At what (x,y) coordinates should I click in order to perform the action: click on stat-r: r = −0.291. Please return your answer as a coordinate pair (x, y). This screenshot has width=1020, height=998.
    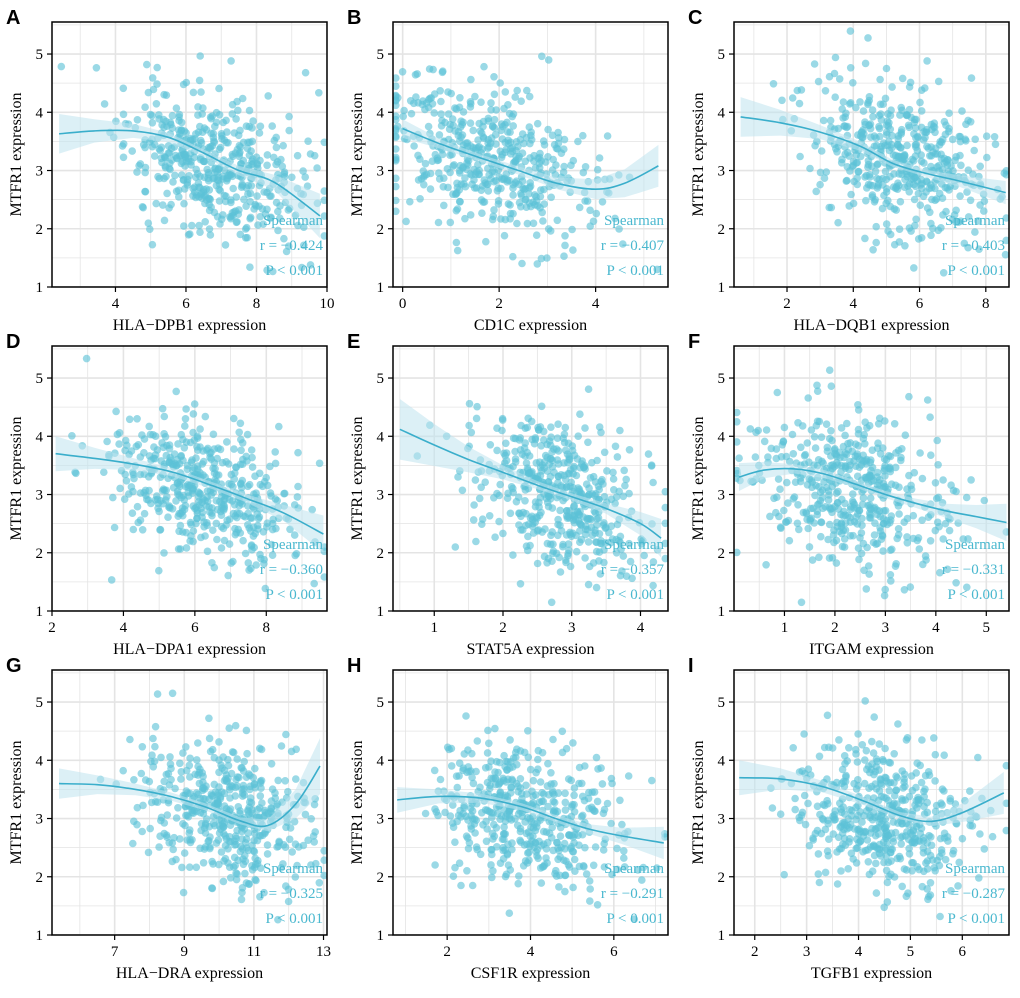
    Looking at the image, I should click on (632, 894).